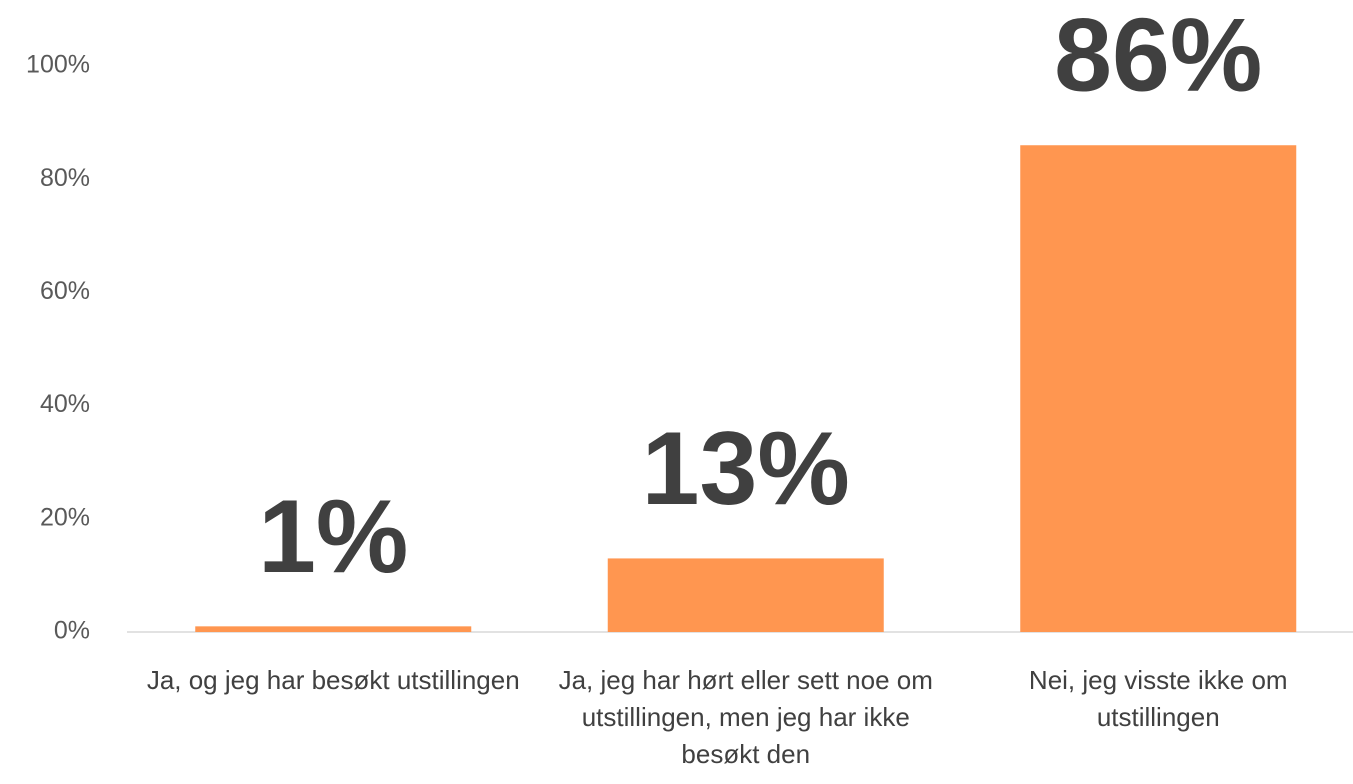 This screenshot has width=1353, height=784. I want to click on y-tick-label: 100%, so click(58, 65).